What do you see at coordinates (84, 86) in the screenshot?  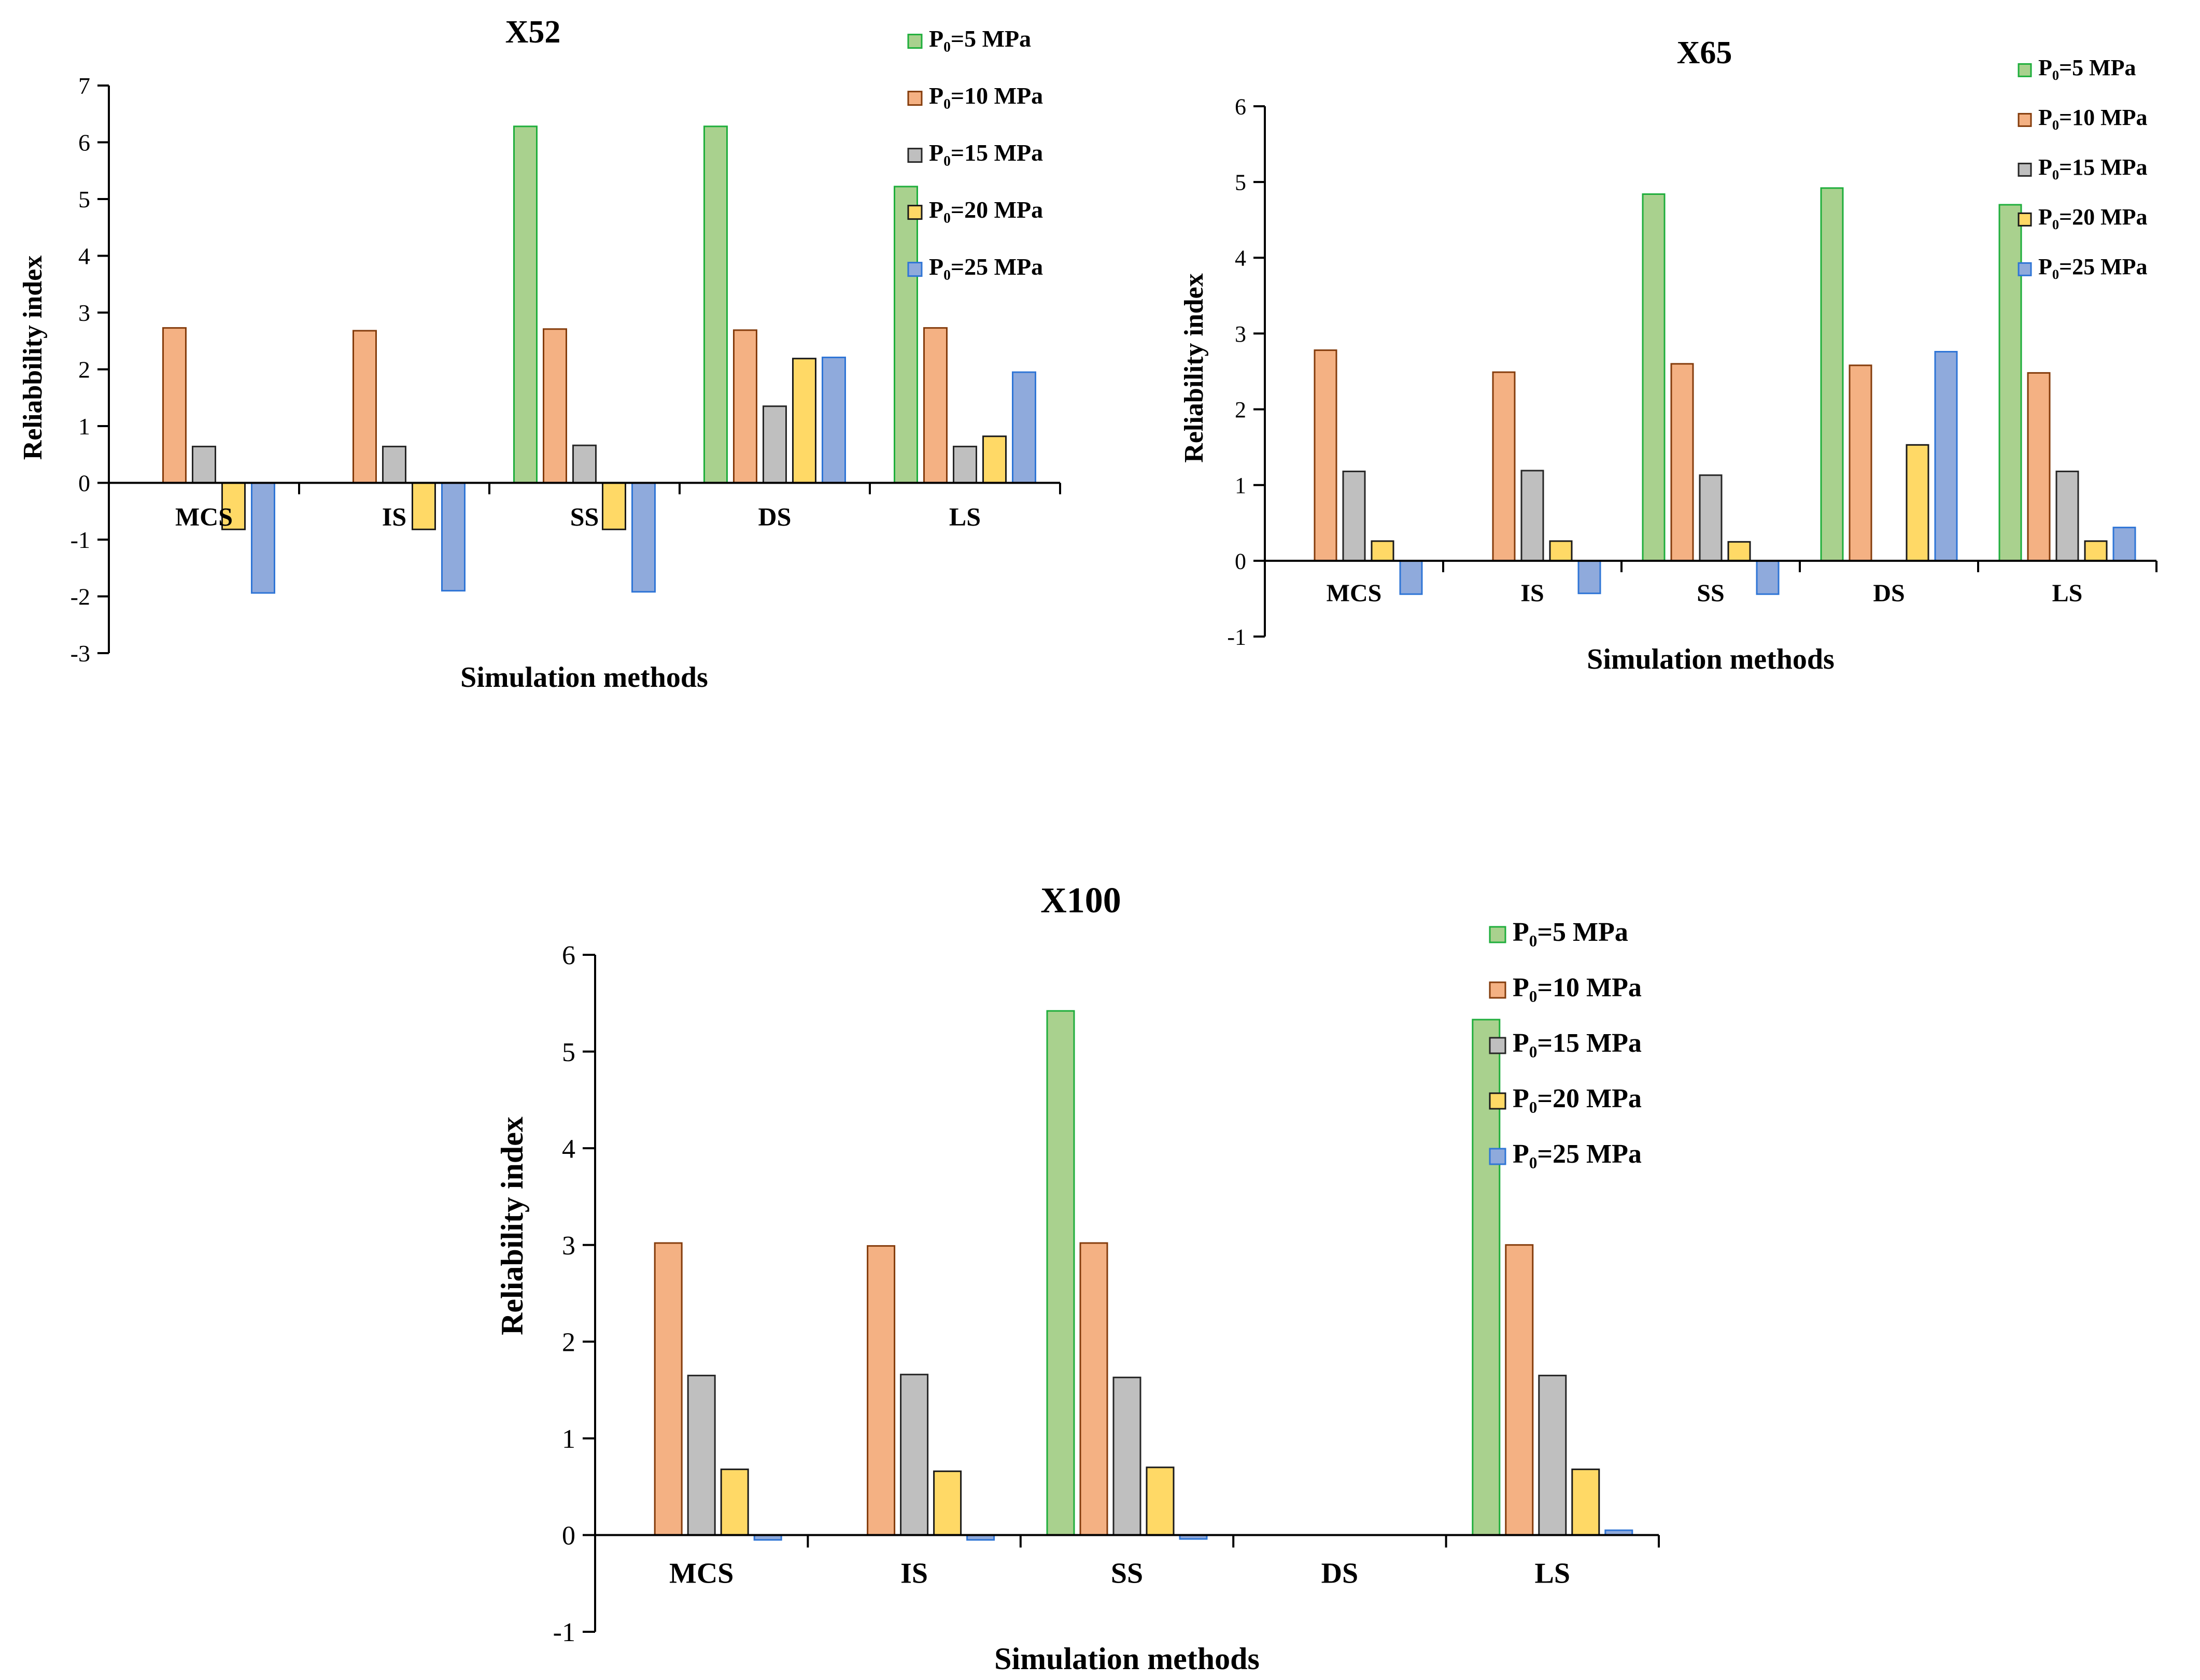 I see `y-tick-label: 7` at bounding box center [84, 86].